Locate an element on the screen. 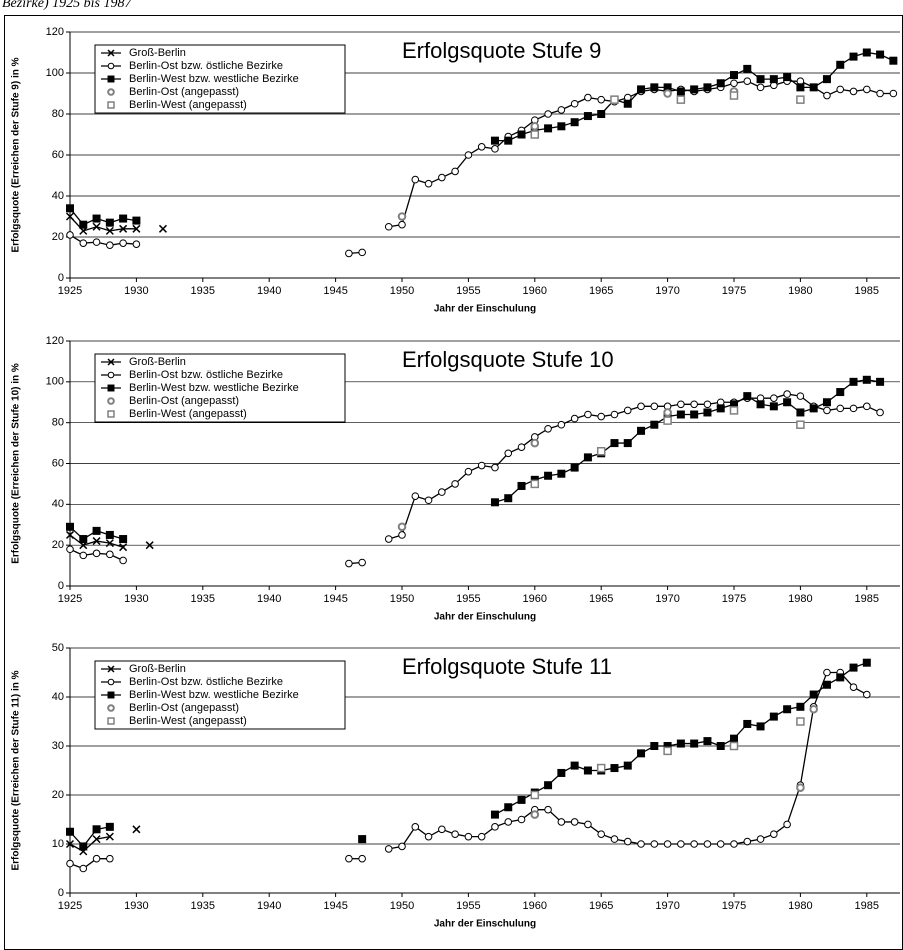 The image size is (903, 950). y-tick-label: 0 is located at coordinates (61, 586).